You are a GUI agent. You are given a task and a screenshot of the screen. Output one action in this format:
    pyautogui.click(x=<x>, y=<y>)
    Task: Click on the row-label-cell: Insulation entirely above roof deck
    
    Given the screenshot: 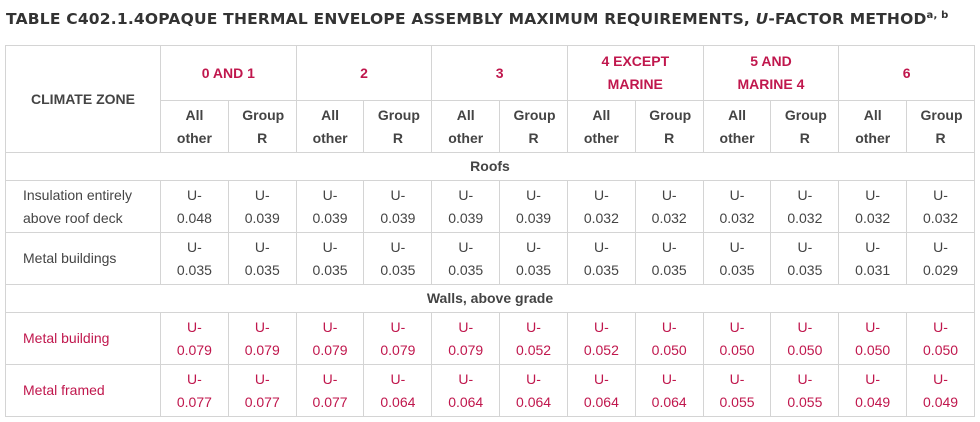 What is the action you would take?
    pyautogui.click(x=83, y=206)
    